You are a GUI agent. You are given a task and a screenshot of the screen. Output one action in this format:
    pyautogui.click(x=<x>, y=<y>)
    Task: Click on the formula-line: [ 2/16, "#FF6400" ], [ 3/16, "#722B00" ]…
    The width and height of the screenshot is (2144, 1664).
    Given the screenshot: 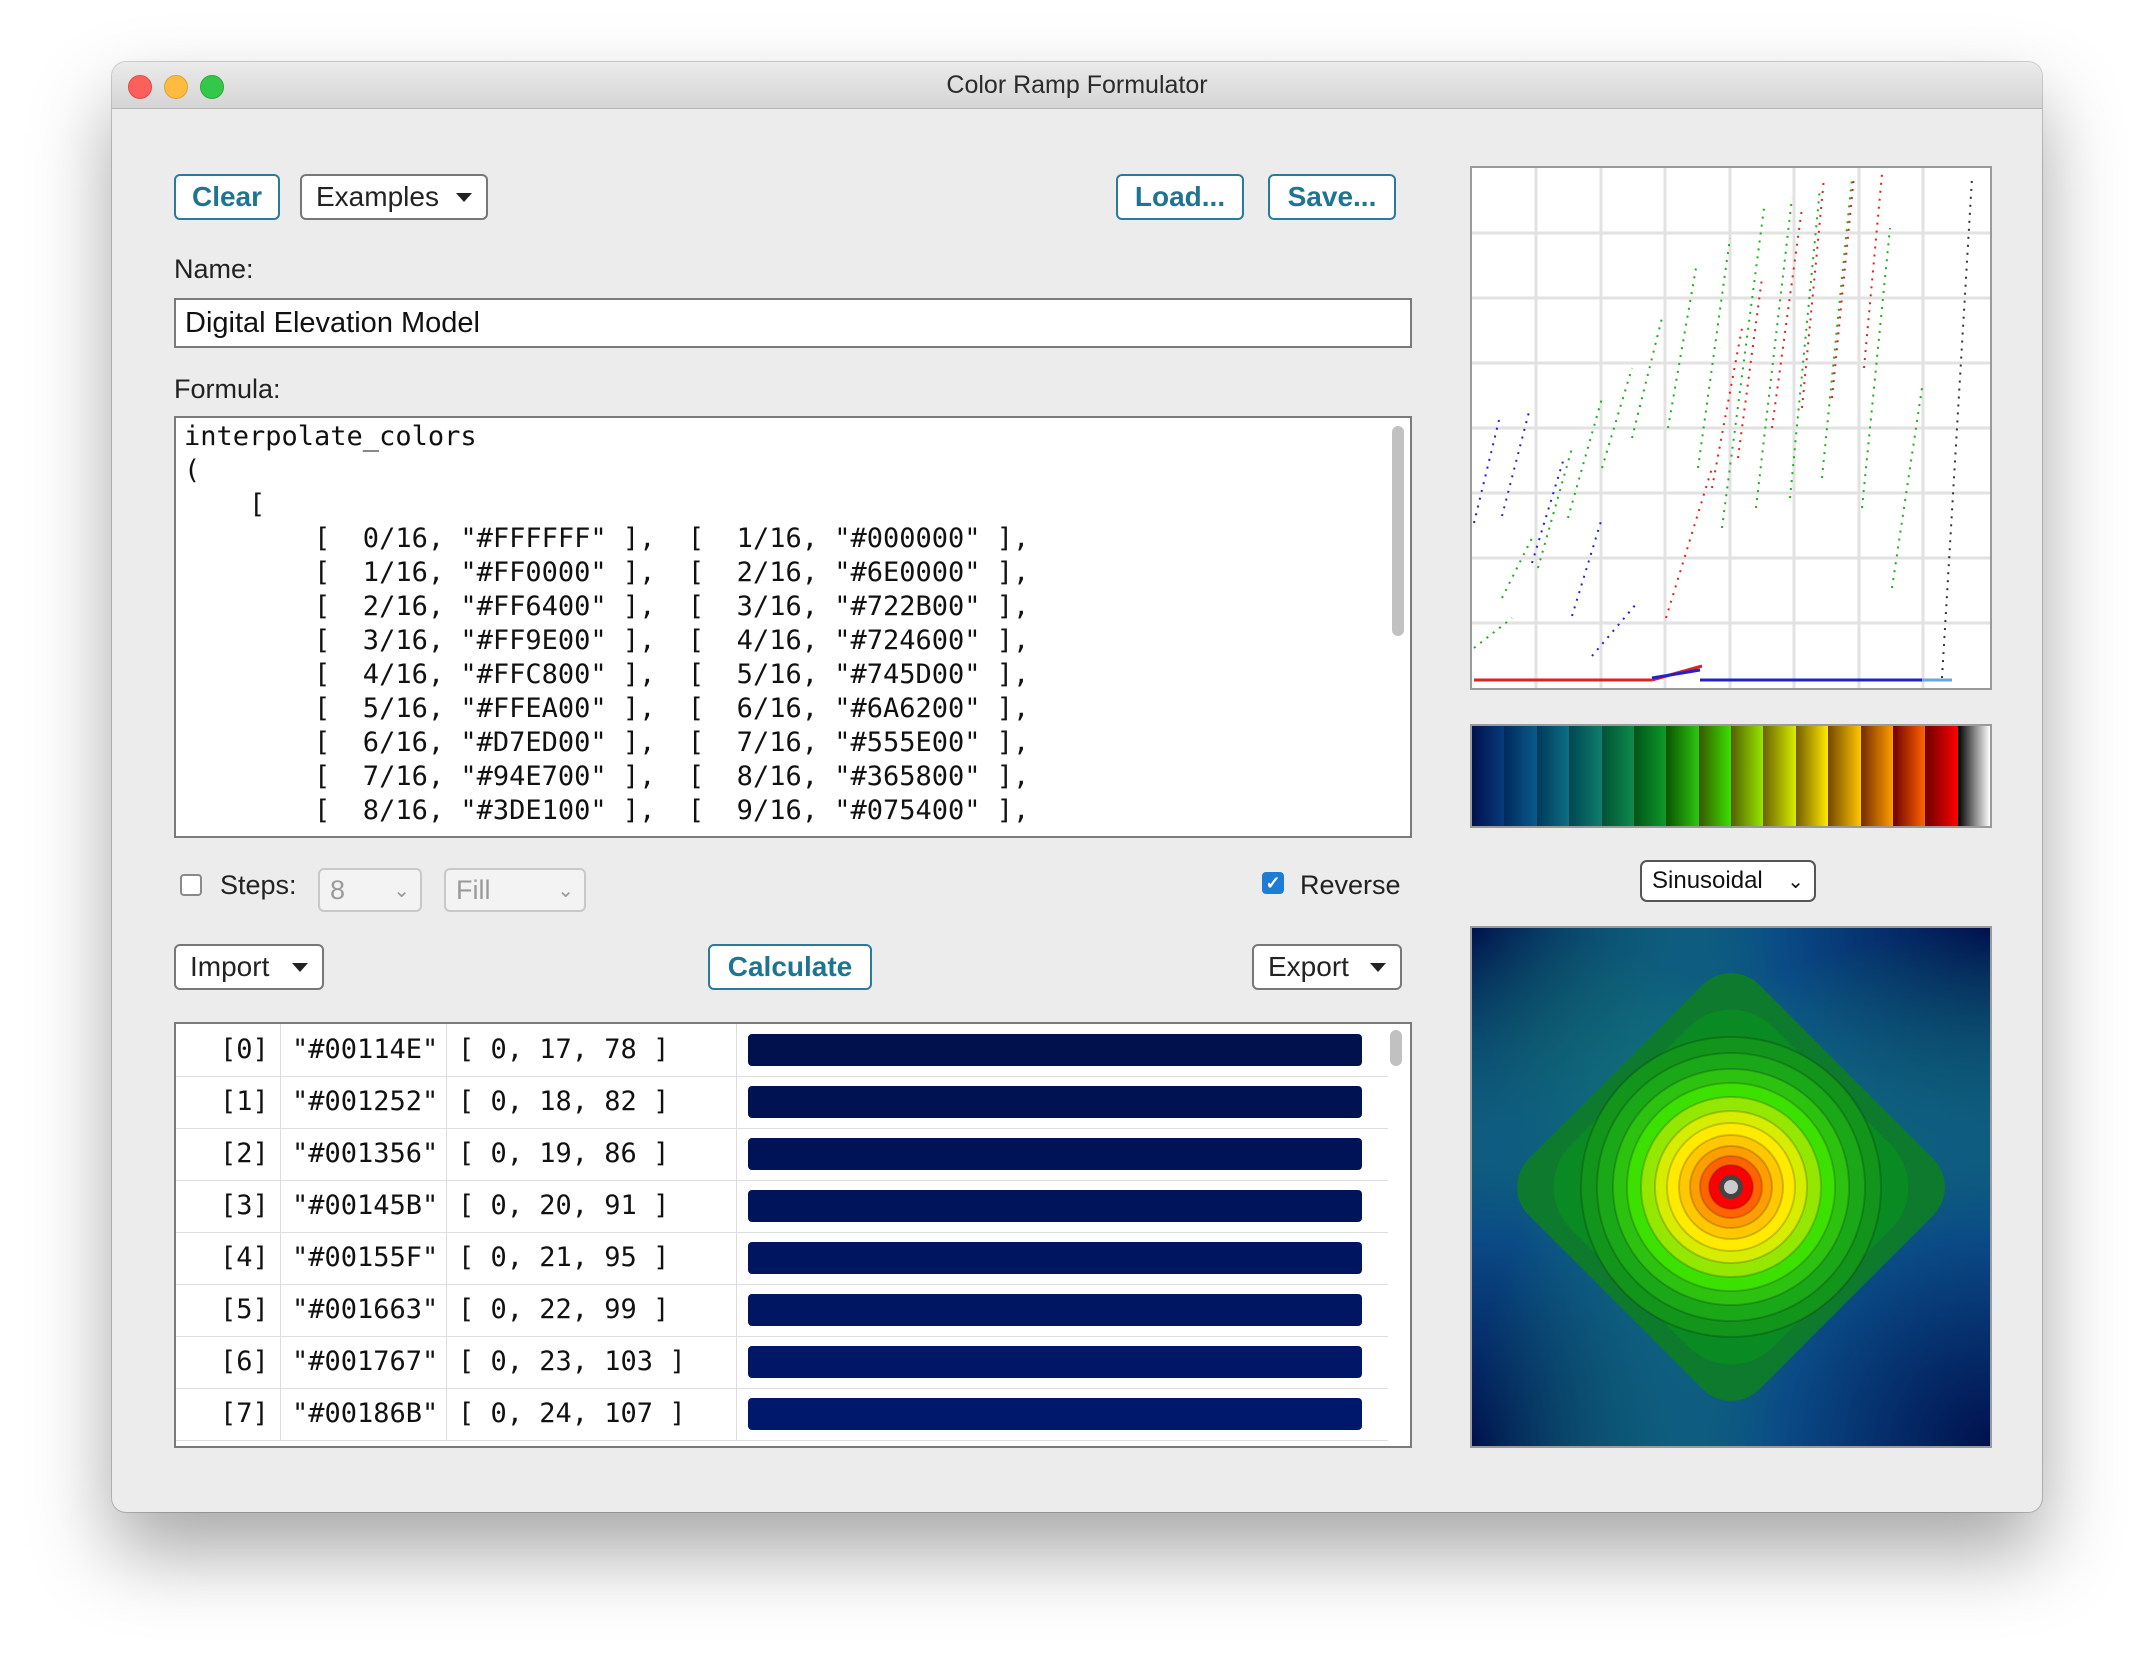 What is the action you would take?
    pyautogui.click(x=607, y=606)
    